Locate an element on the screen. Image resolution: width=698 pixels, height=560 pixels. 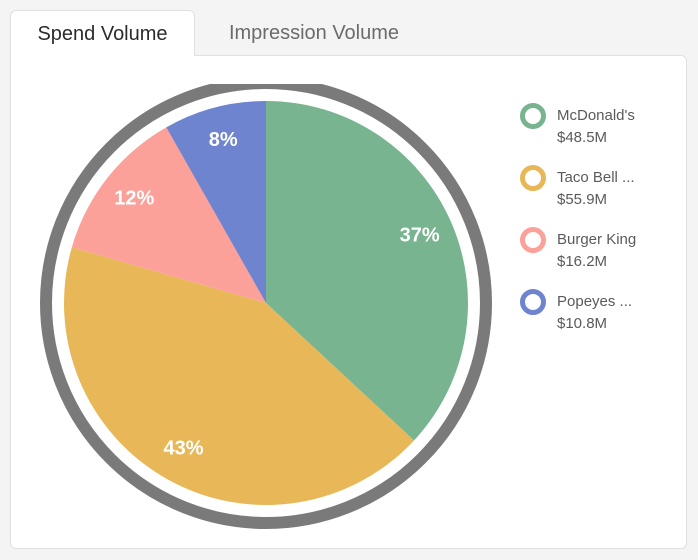
legend-label: McDonald's is located at coordinates (596, 115).